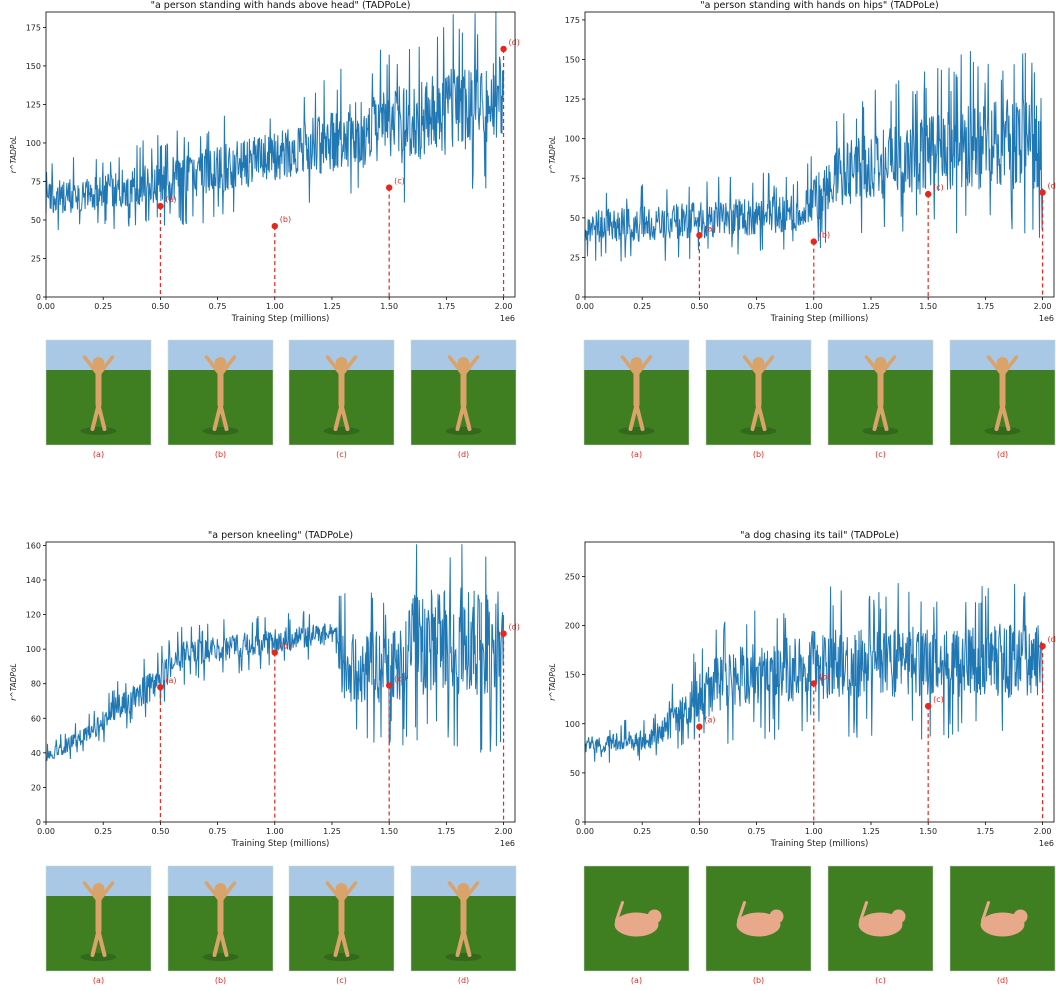 The width and height of the screenshot is (1056, 991). Describe the element at coordinates (463, 454) in the screenshot. I see `thumbnail-caption: (d)` at that location.